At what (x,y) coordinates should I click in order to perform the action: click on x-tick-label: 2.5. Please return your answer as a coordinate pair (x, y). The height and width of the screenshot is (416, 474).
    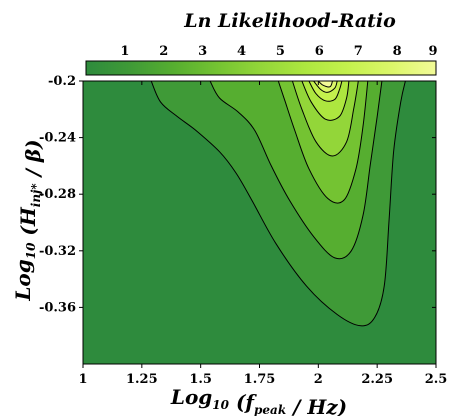
    Looking at the image, I should click on (436, 379).